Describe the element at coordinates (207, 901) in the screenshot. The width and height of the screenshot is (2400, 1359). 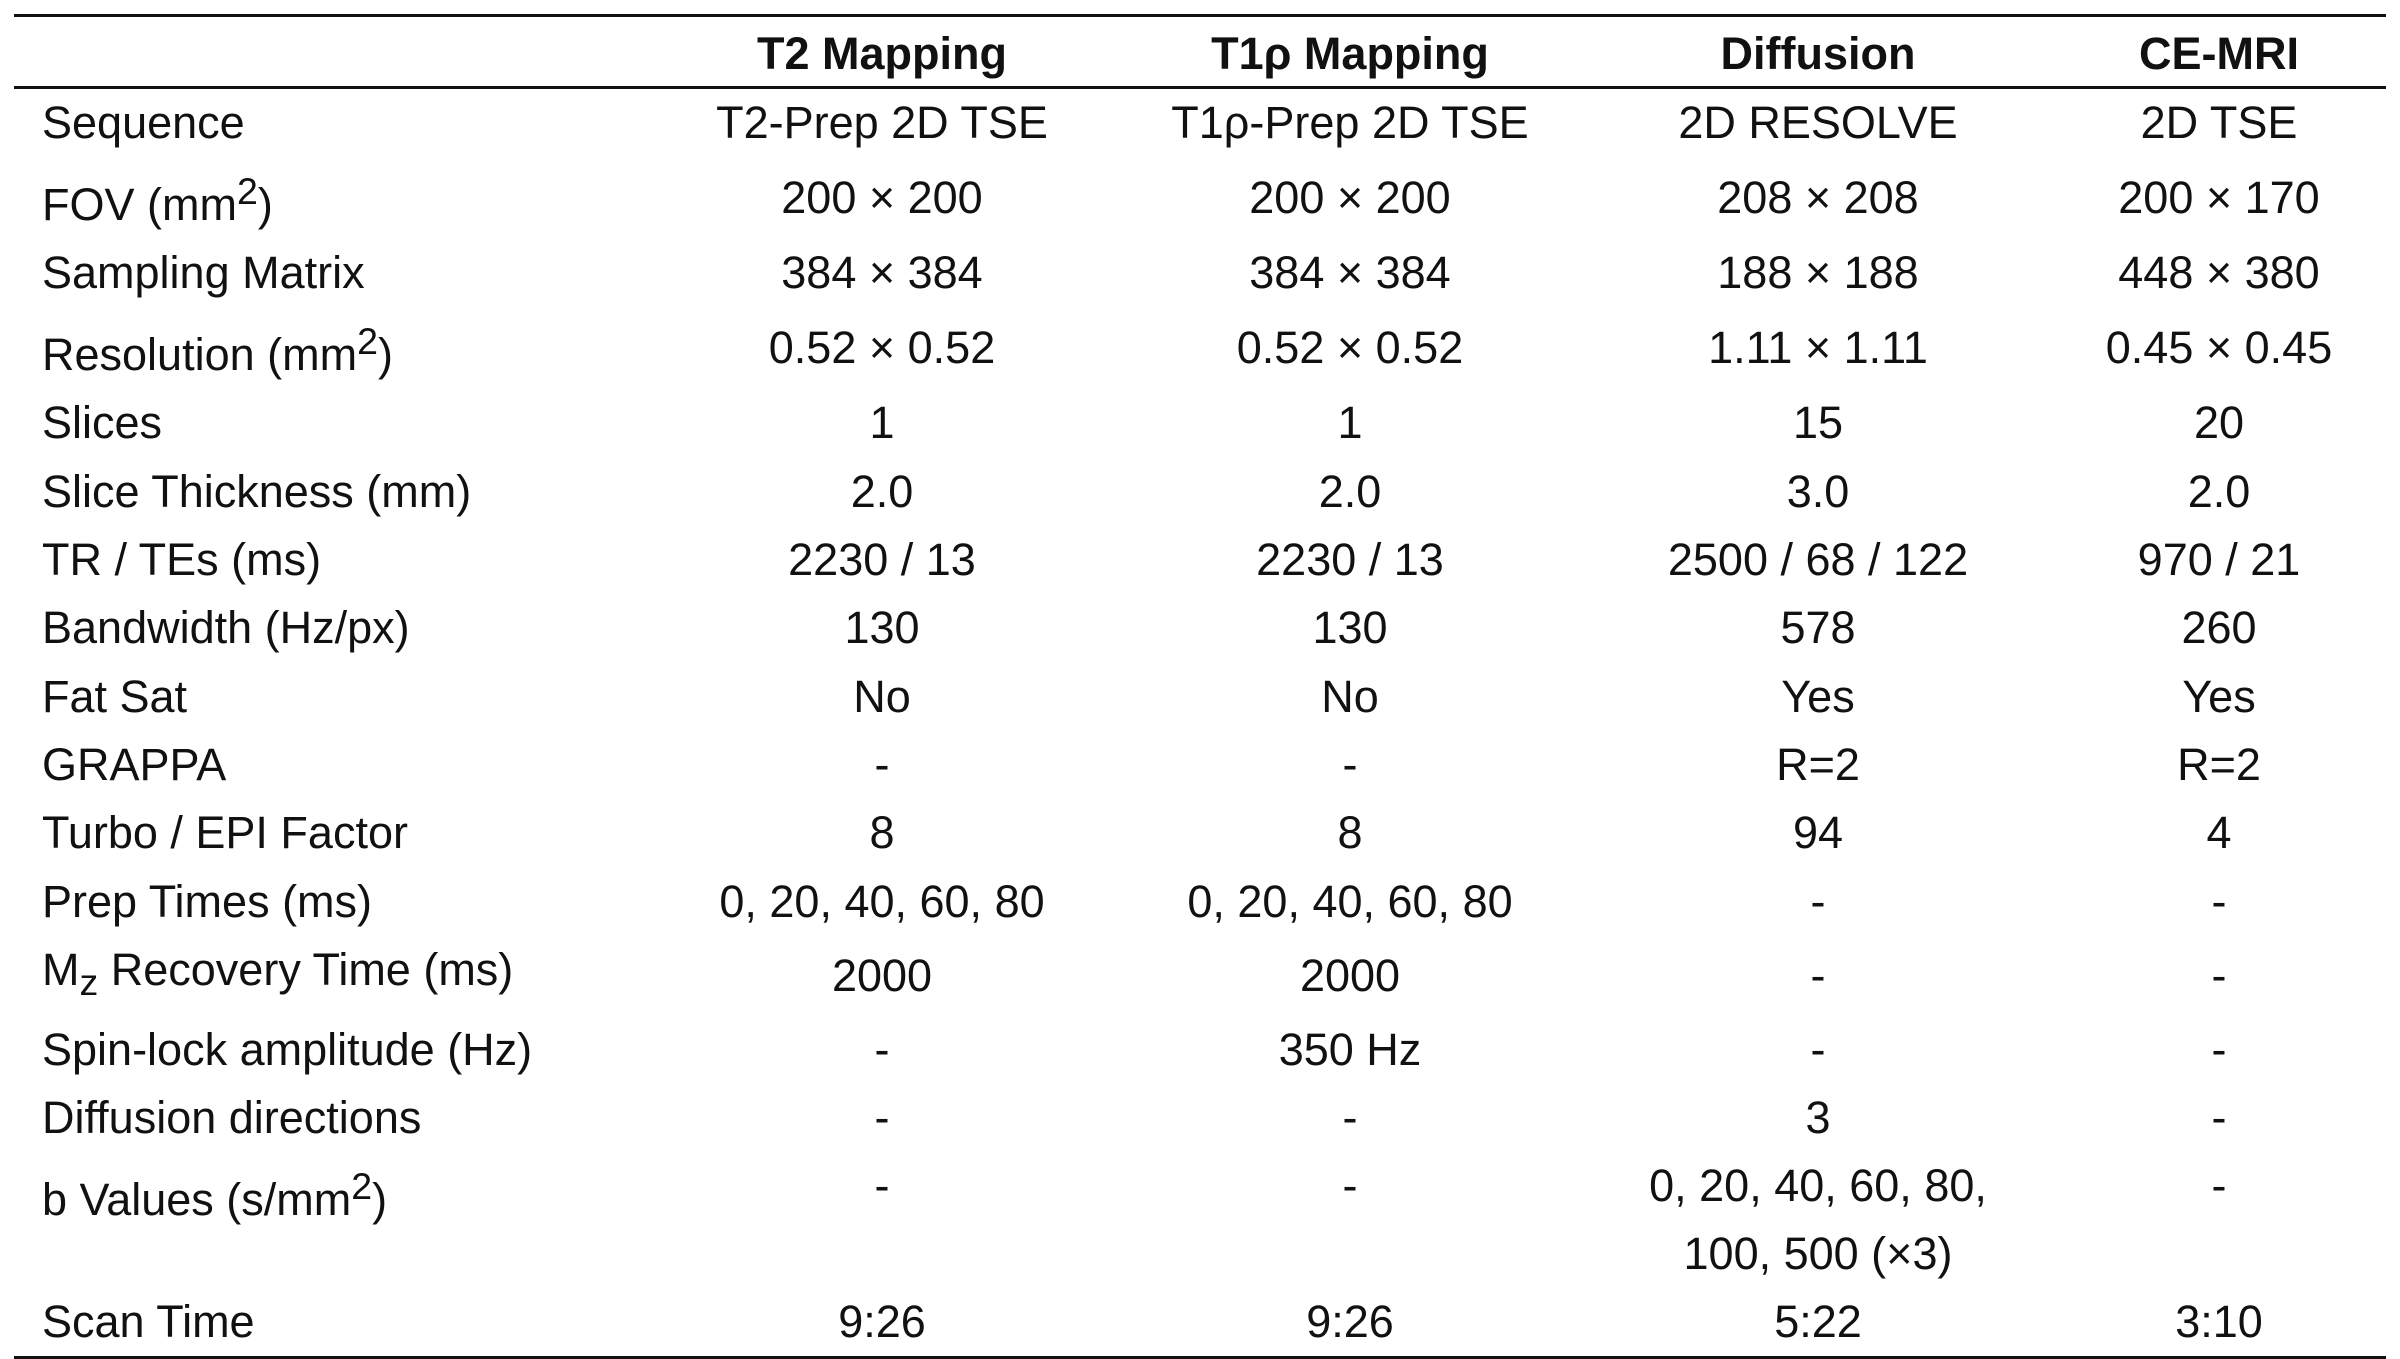
I see `row-label: Prep Times (ms)` at that location.